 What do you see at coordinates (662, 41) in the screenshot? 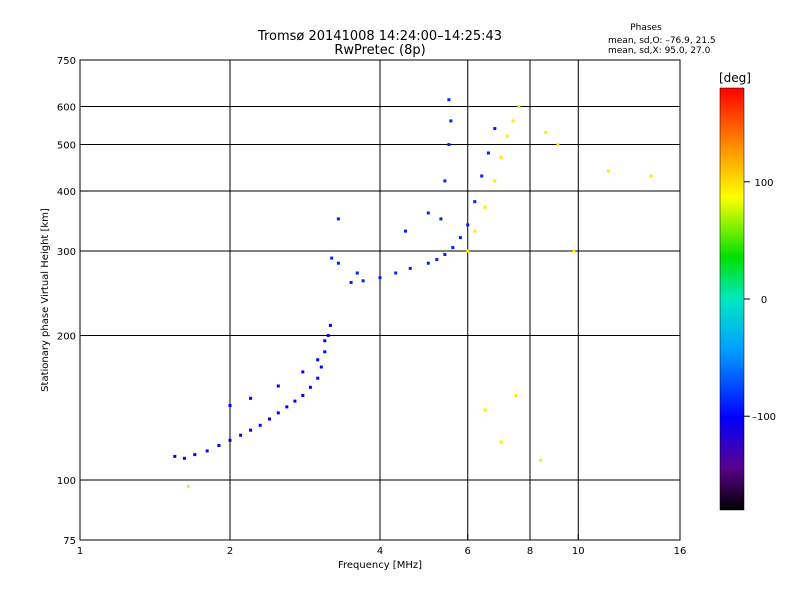
I see `stats-o-mode: mean, sd,O: –76.9, 21.5` at bounding box center [662, 41].